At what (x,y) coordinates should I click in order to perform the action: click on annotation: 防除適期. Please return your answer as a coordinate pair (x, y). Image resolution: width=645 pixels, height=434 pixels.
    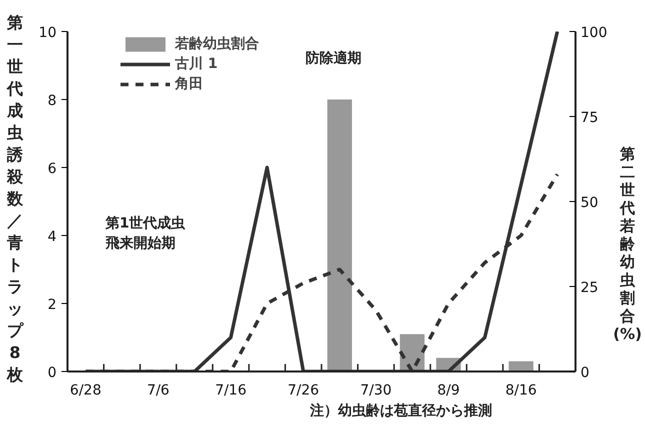
    Looking at the image, I should click on (334, 58).